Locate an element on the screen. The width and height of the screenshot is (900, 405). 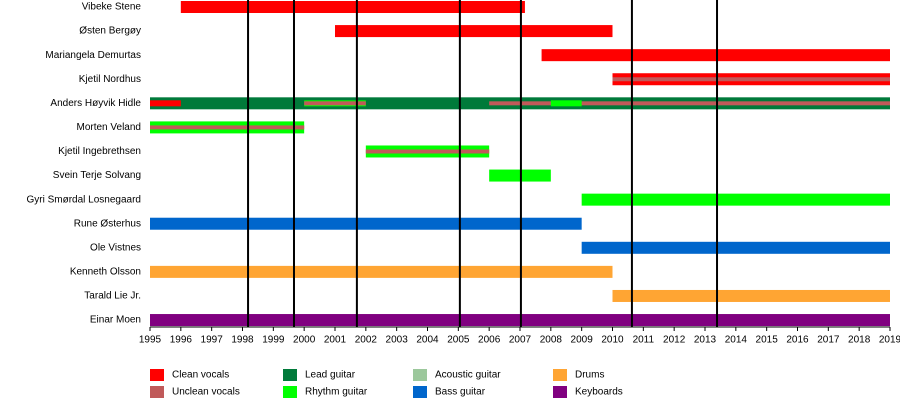
member-label: Kenneth Olsson is located at coordinates (105, 272).